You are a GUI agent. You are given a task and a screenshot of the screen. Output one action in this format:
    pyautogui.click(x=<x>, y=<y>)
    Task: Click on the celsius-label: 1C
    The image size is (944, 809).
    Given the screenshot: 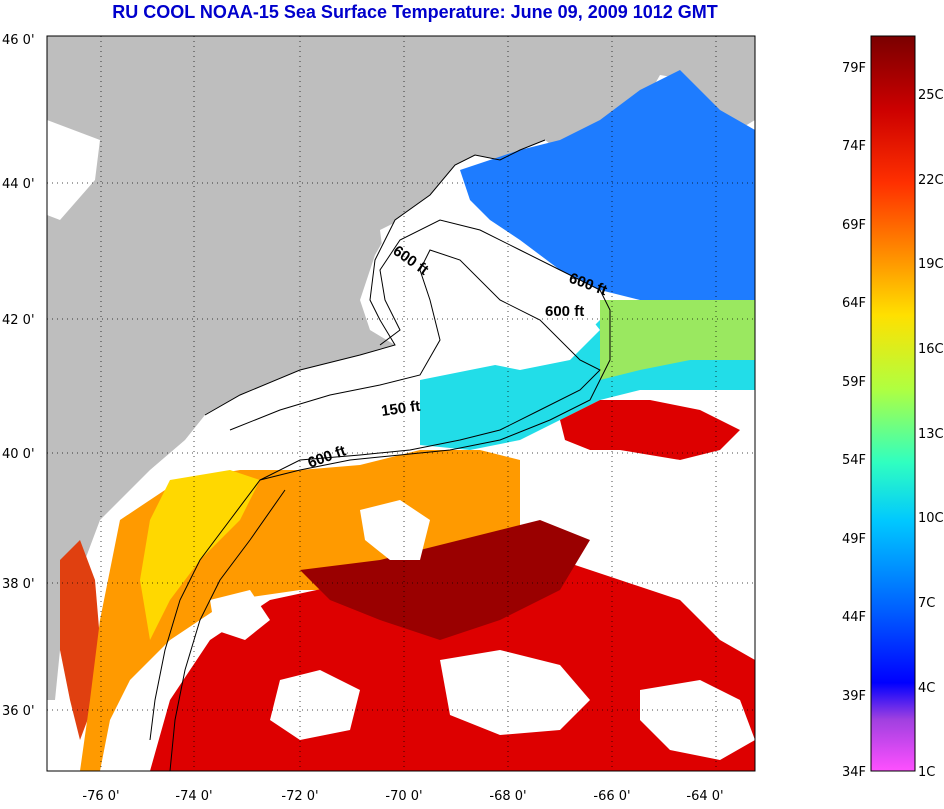 What is the action you would take?
    pyautogui.click(x=926, y=772)
    